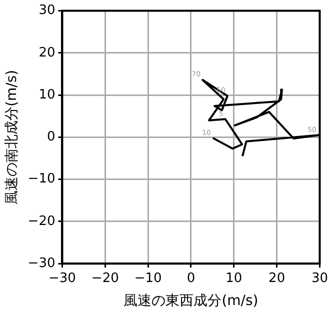 This screenshot has height=318, width=331. Describe the element at coordinates (12, 137) in the screenshot. I see `y-axis-title: 風速の南北成分(m/s)` at that location.